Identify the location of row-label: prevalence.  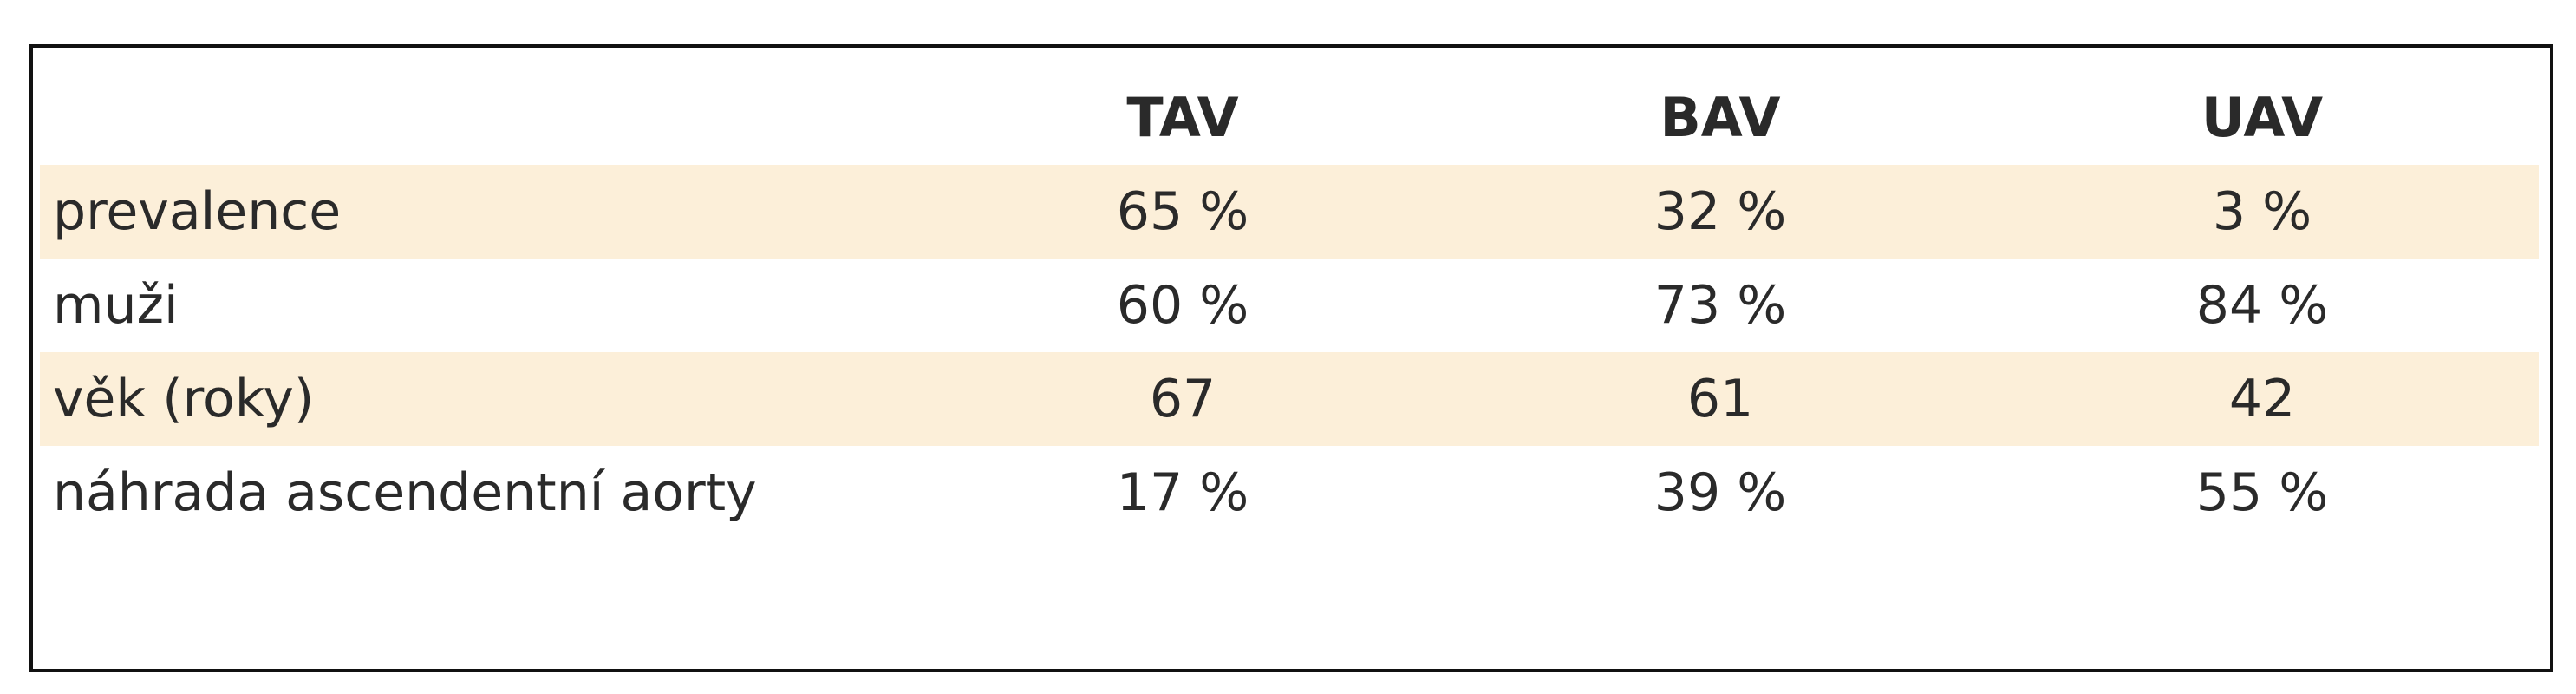
(197, 212).